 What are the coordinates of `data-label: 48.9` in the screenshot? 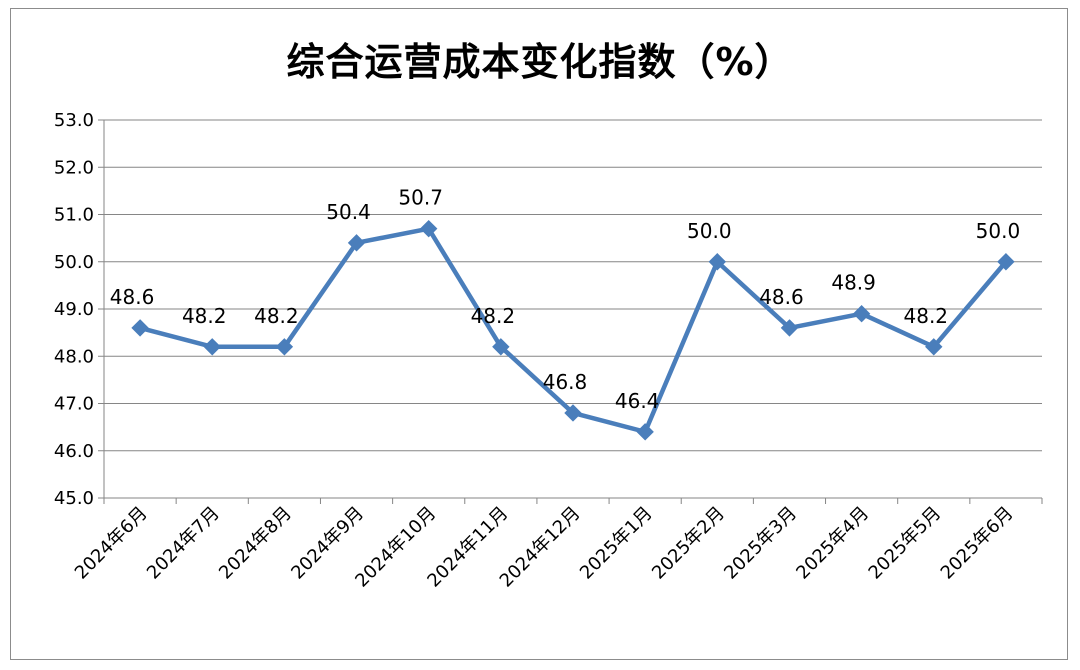 It's located at (853, 283).